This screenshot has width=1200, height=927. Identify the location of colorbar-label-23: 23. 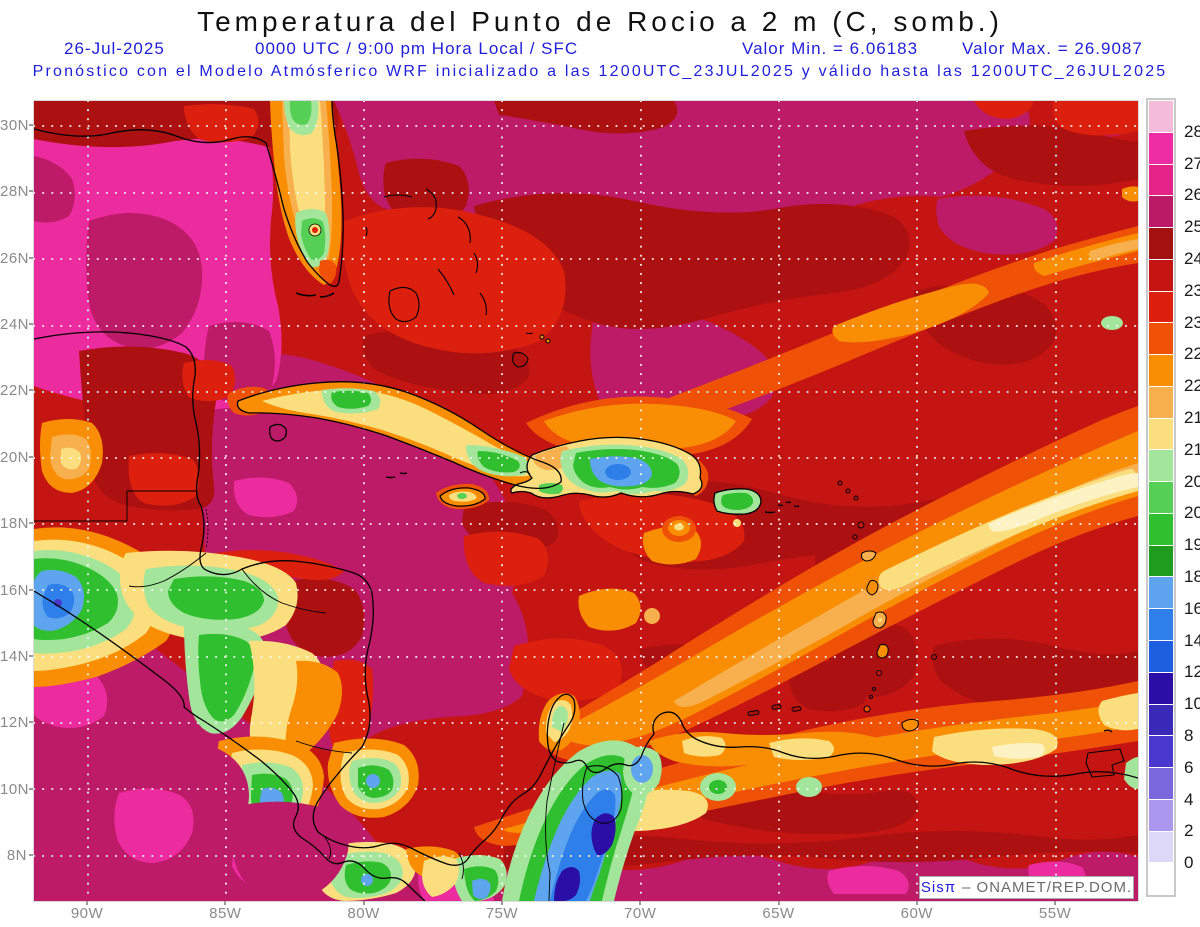
(1192, 322).